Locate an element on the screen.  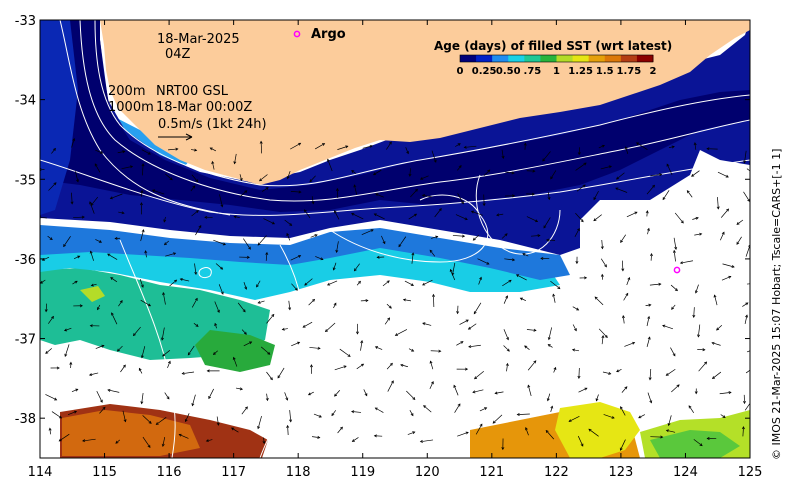
sst-region-lime-west is located at coordinates (92, 294).